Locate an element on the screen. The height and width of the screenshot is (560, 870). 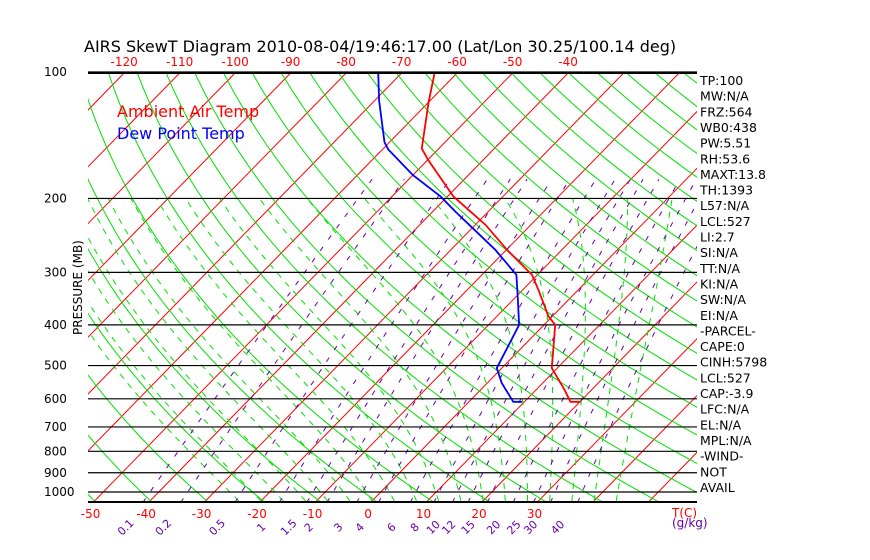
bottom-temperature-tick-label: -50 is located at coordinates (91, 514).